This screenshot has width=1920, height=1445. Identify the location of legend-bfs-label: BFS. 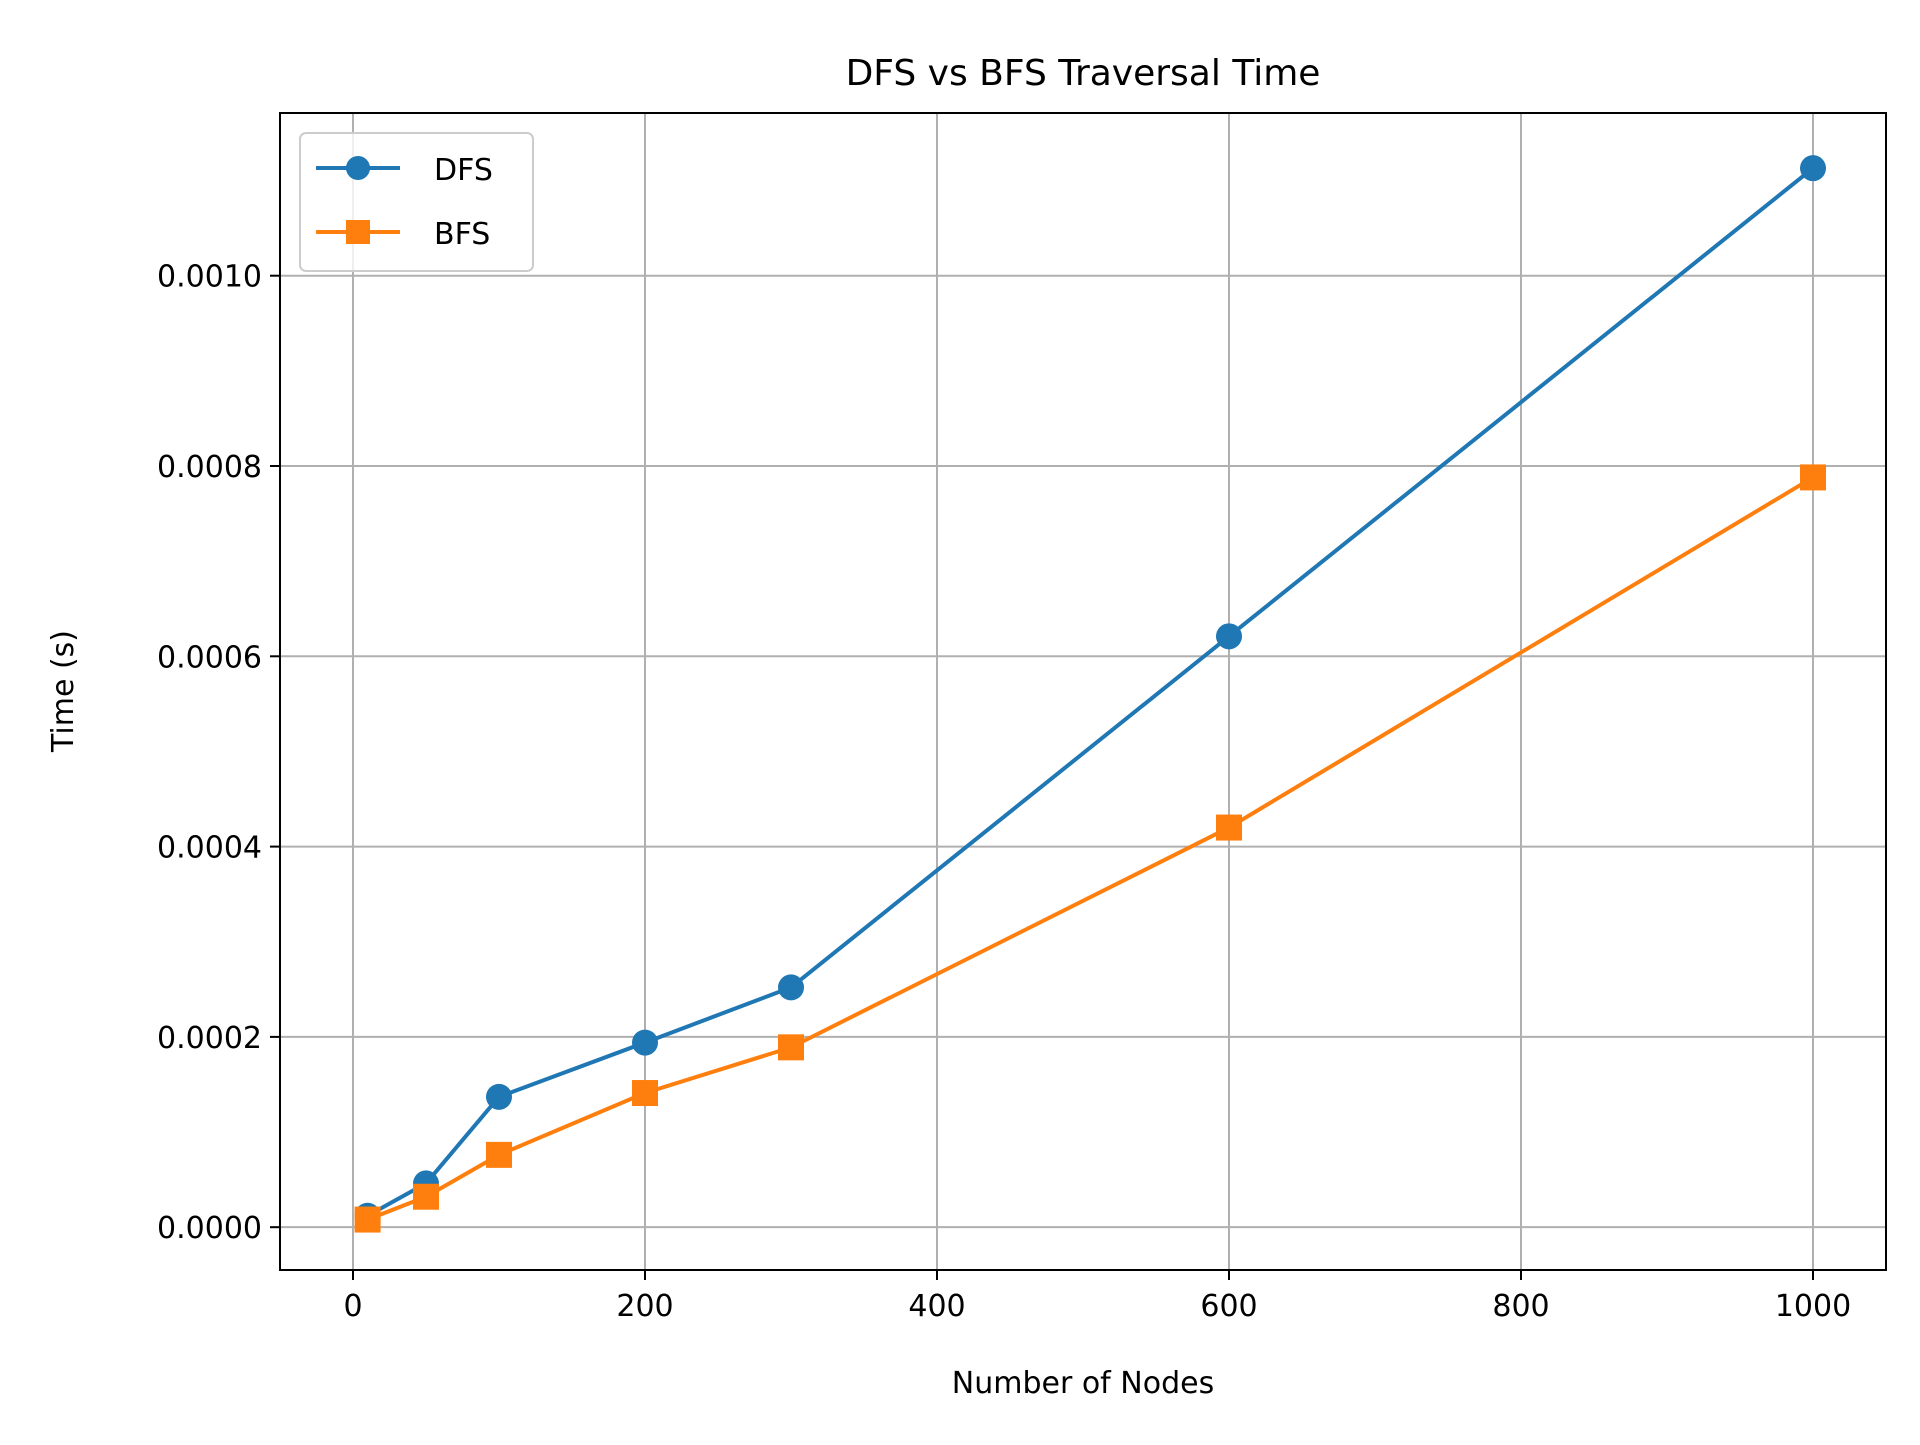
(462, 234).